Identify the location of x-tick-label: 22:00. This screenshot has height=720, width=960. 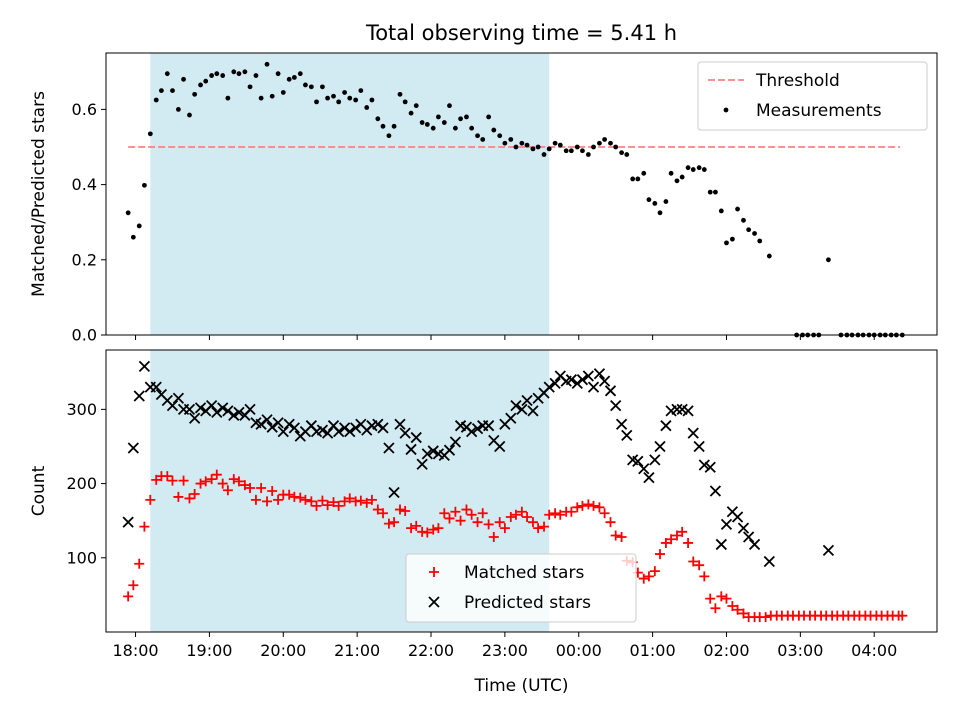
(431, 650).